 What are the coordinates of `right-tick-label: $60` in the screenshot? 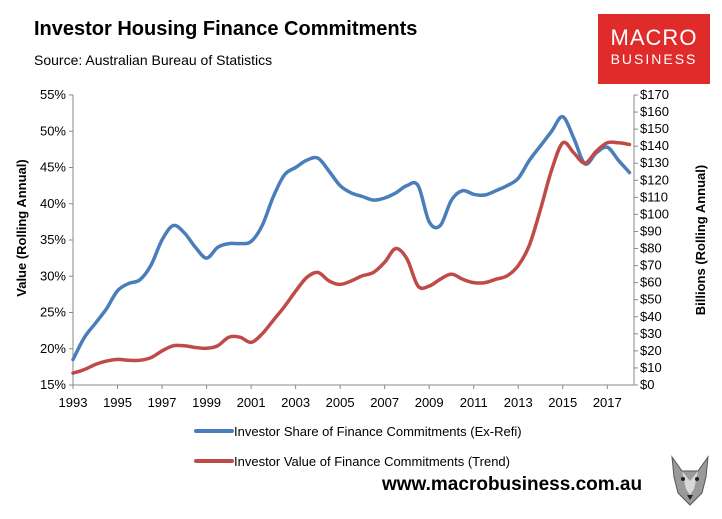 It's located at (651, 282).